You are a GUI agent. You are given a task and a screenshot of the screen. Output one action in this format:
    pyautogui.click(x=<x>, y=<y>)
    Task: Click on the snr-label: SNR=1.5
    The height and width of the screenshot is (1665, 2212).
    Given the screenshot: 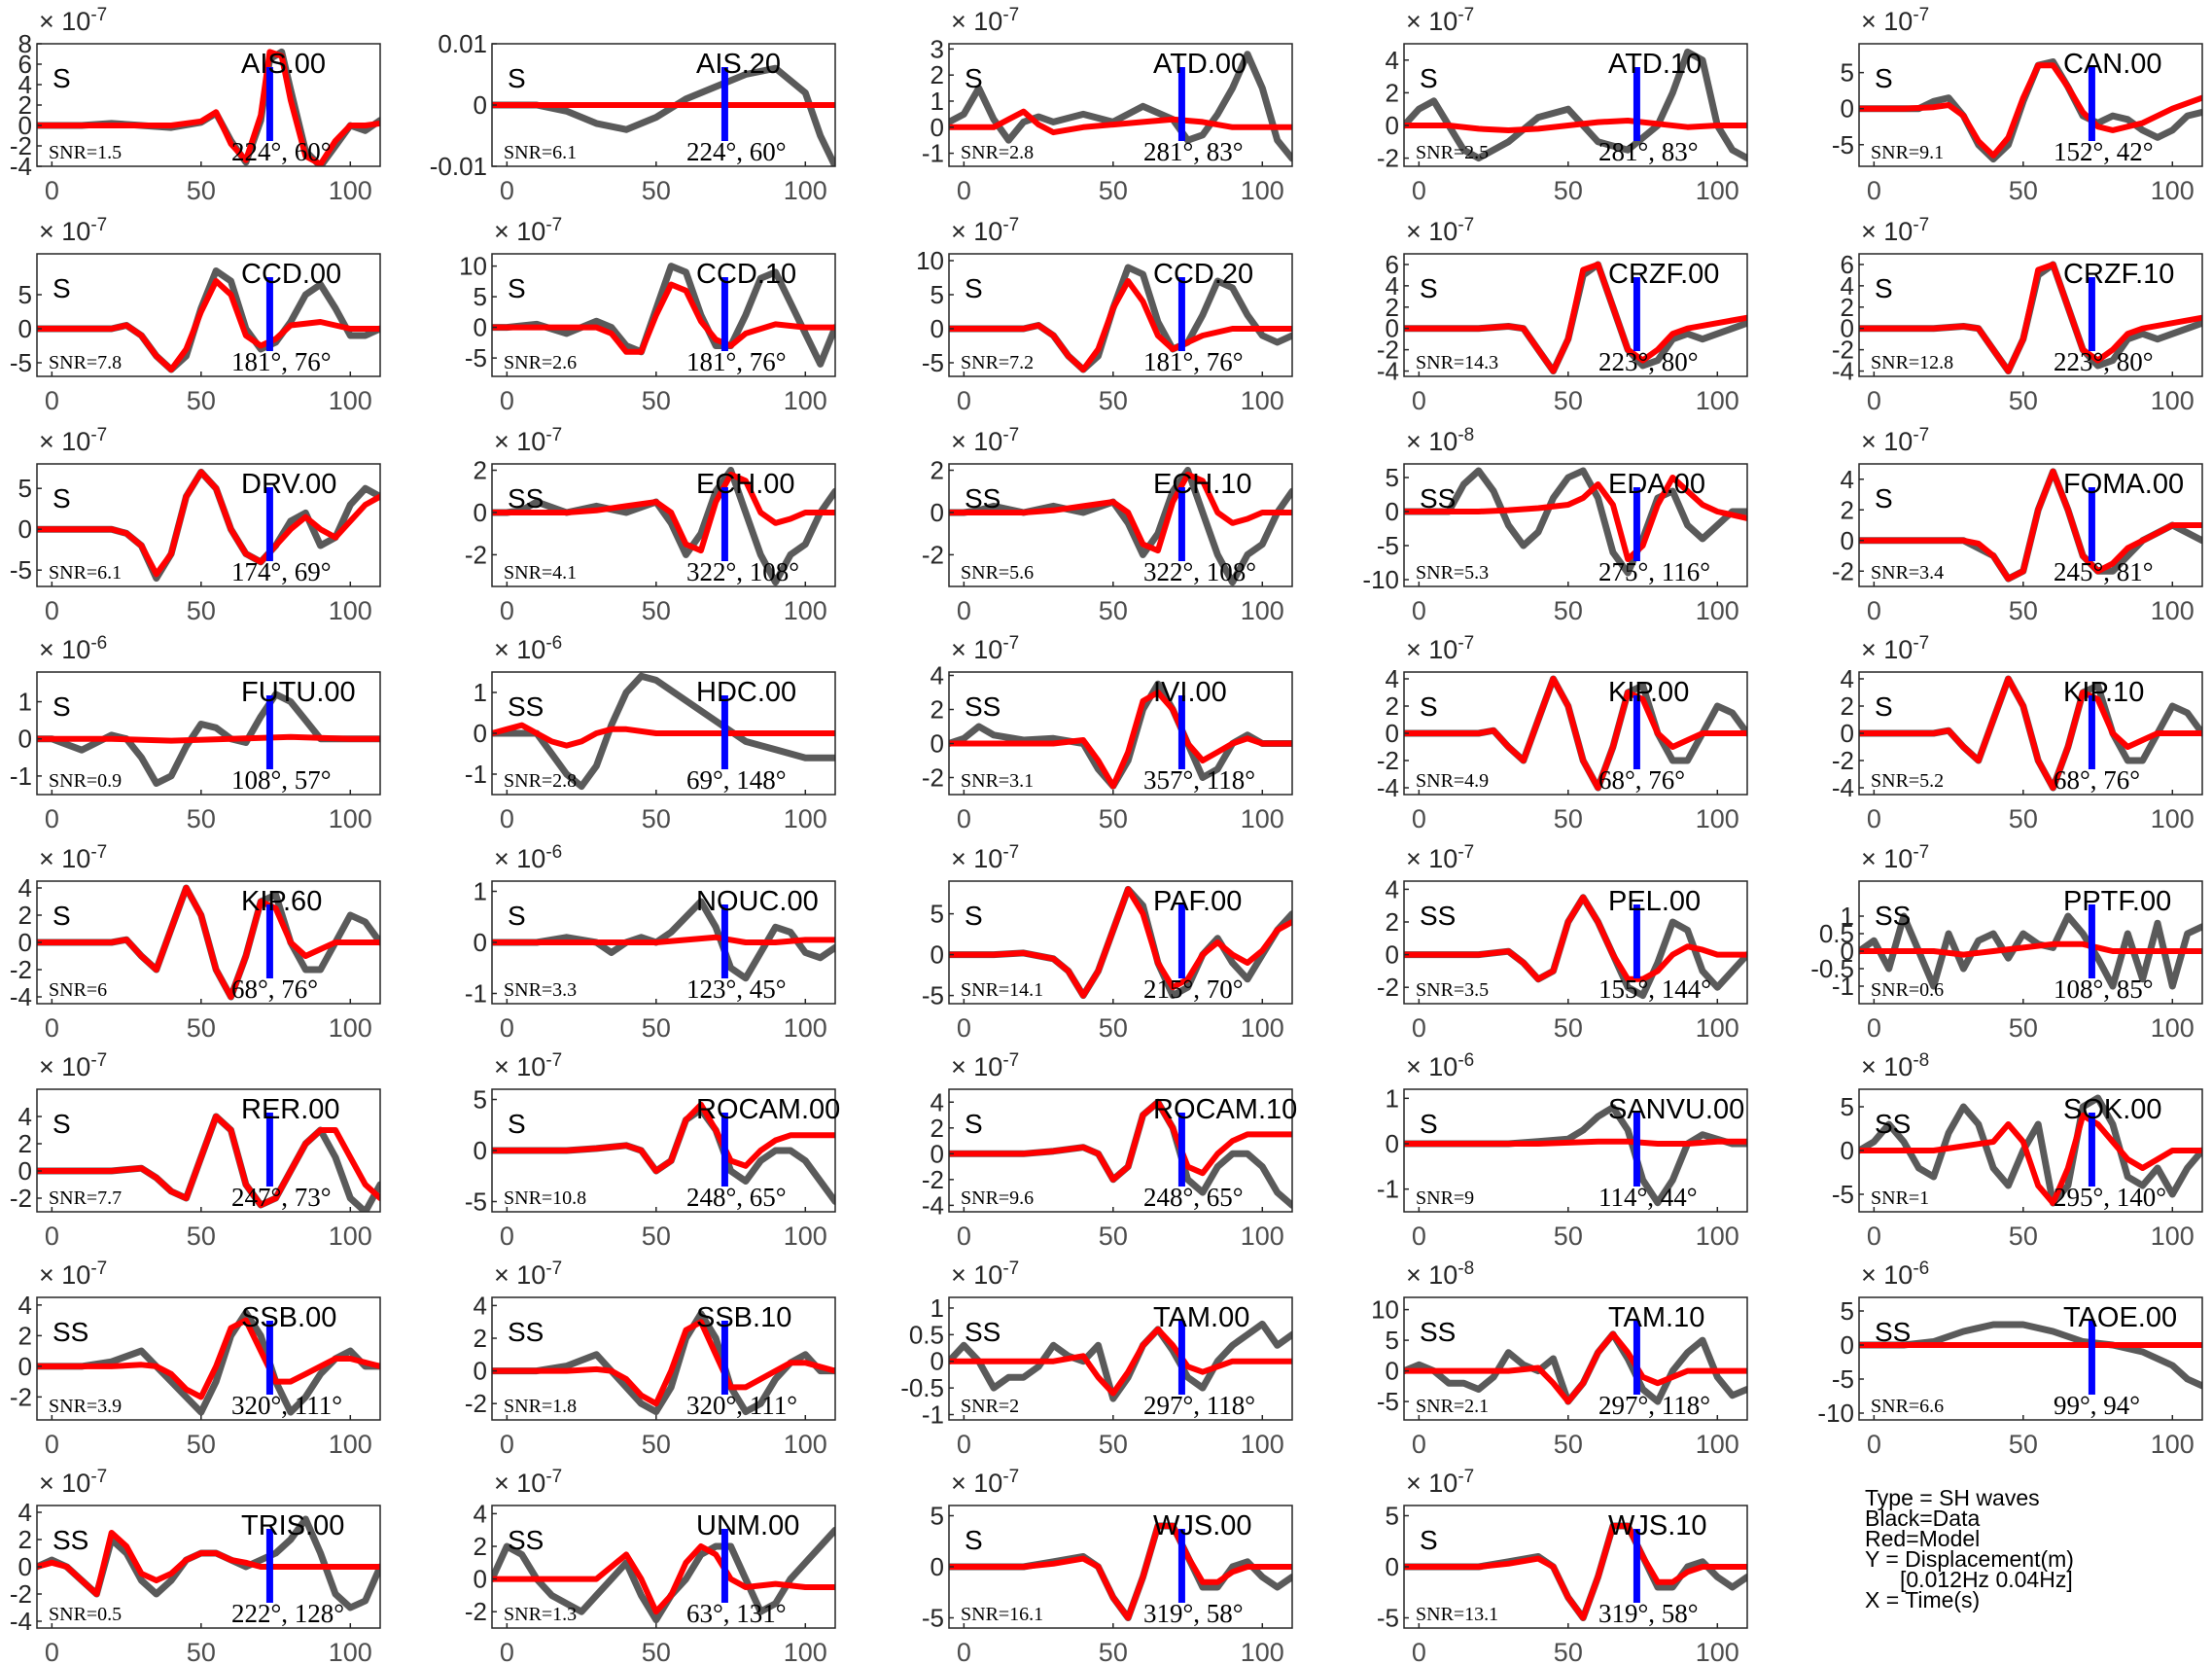 What is the action you would take?
    pyautogui.click(x=85, y=152)
    